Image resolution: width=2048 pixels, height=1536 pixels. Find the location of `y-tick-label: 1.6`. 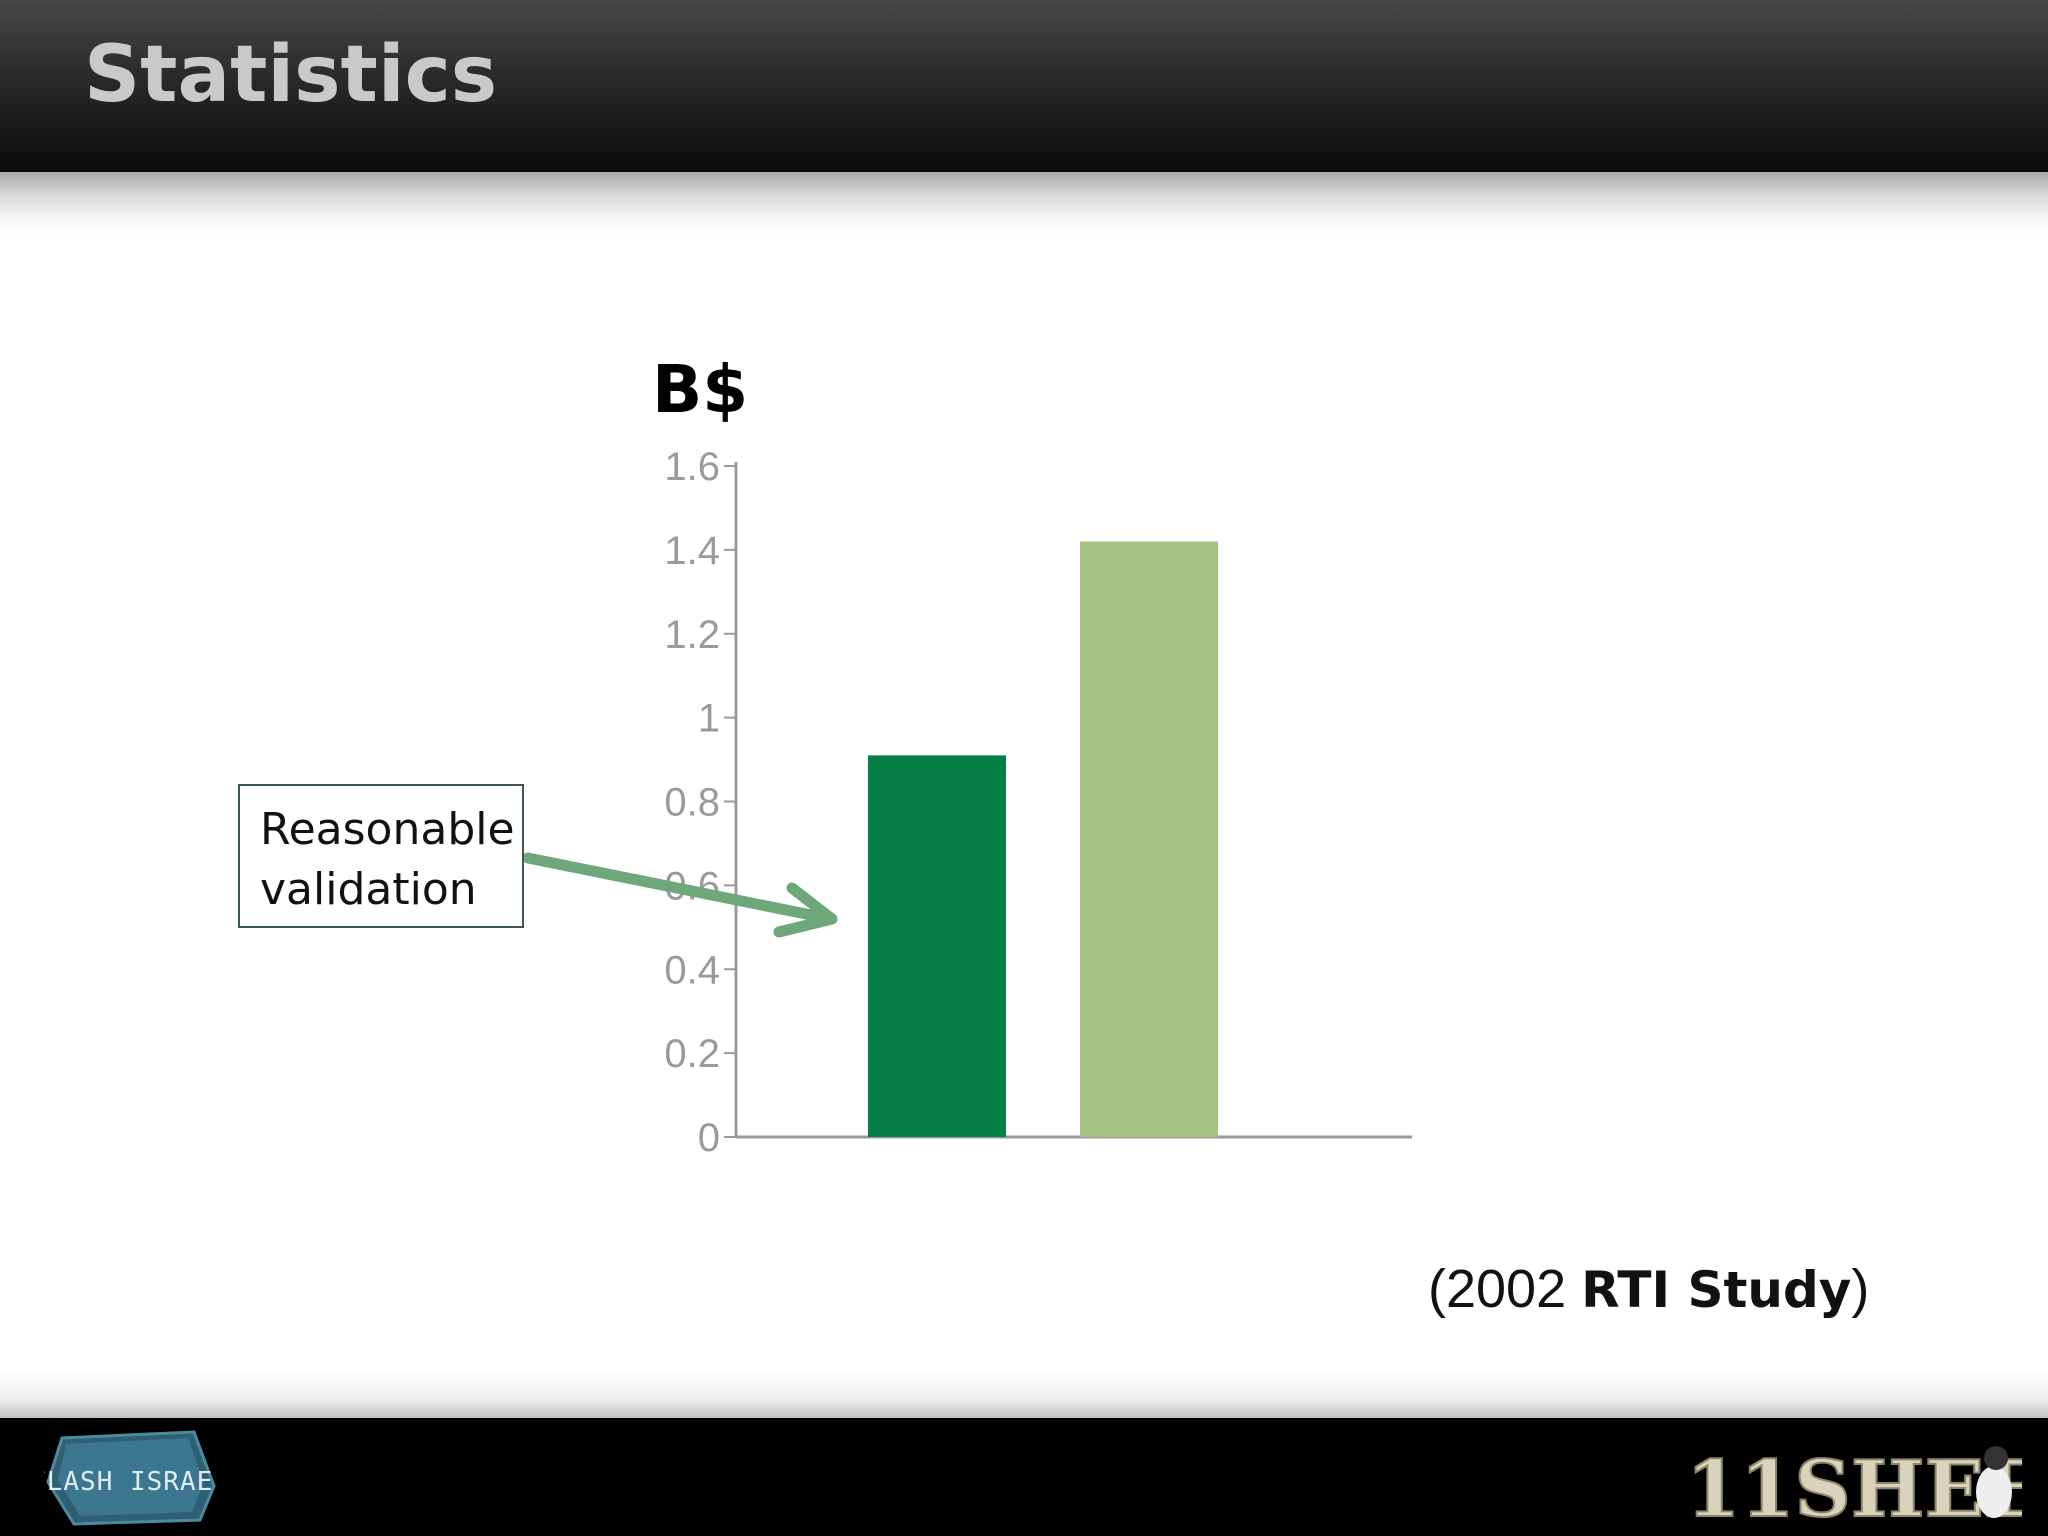

y-tick-label: 1.6 is located at coordinates (692, 467).